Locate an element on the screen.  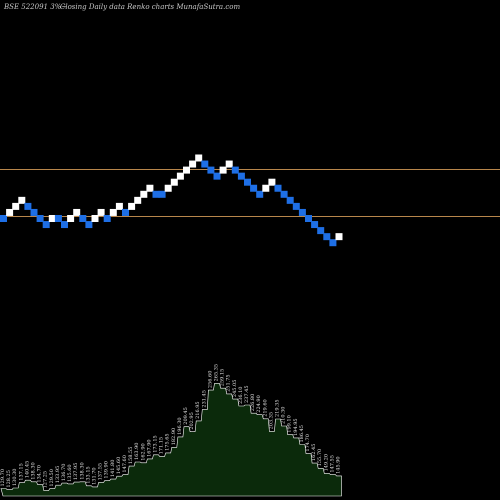
volume-label-21: 158.55 is located at coordinates (131, 456).